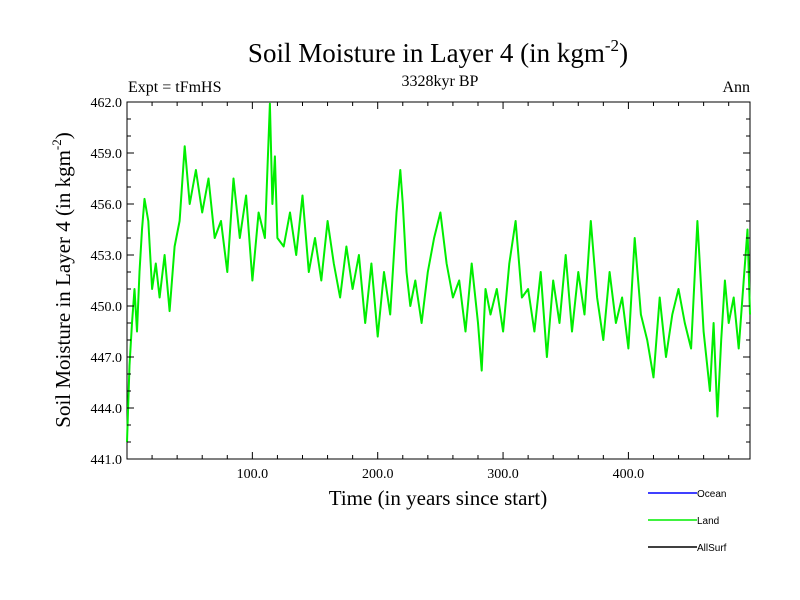 The height and width of the screenshot is (600, 800). Describe the element at coordinates (107, 358) in the screenshot. I see `y-tick-label: 447.0` at that location.